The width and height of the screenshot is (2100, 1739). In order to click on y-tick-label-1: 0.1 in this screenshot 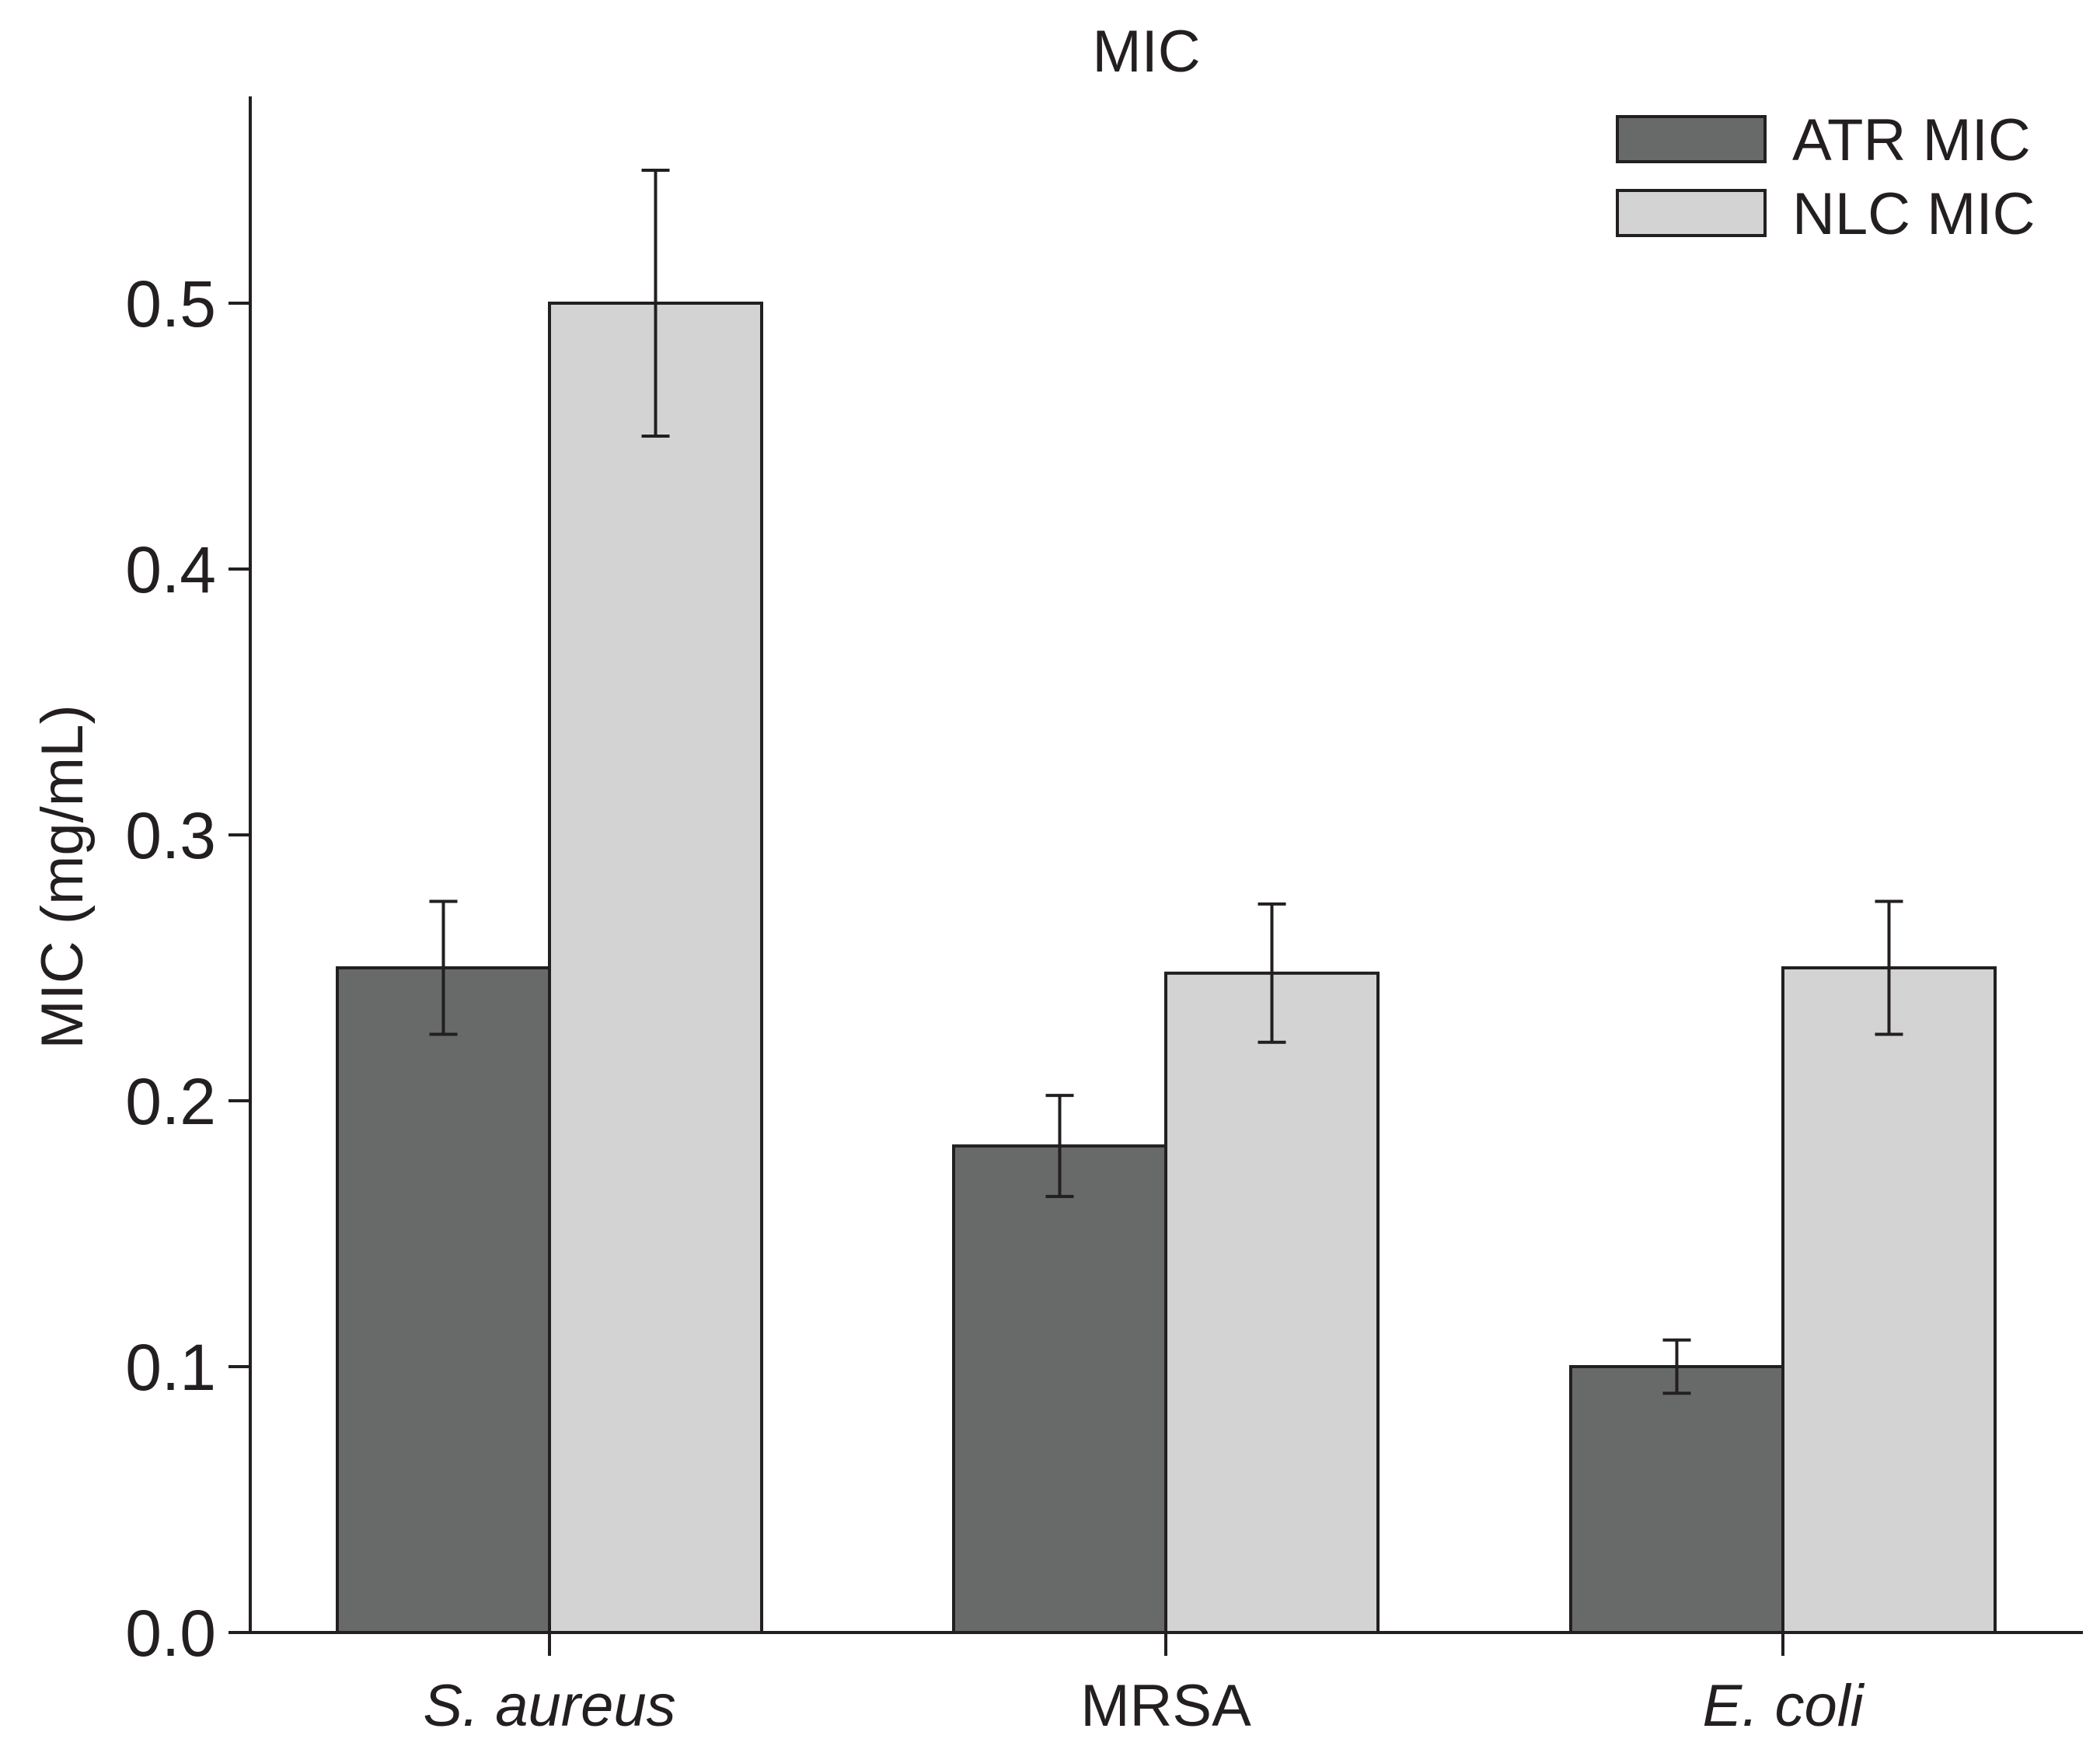, I will do `click(170, 1367)`.